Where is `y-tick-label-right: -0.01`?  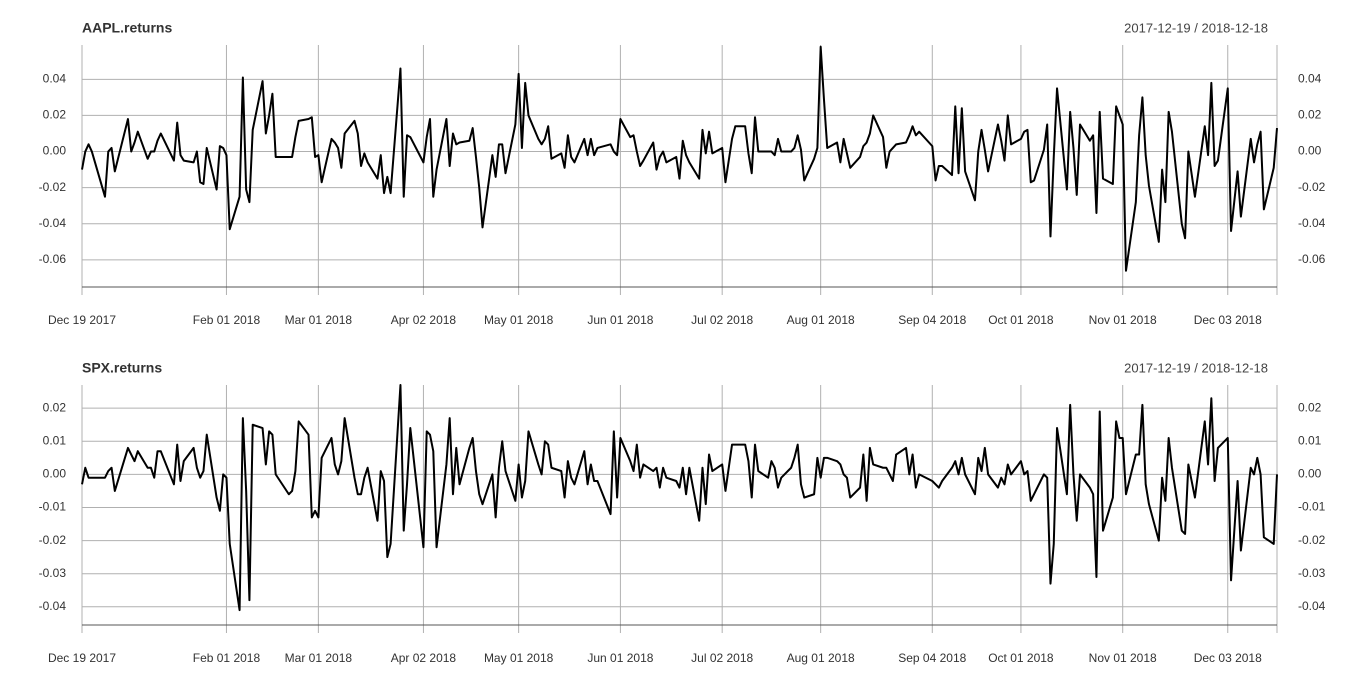 y-tick-label-right: -0.01 is located at coordinates (1312, 507).